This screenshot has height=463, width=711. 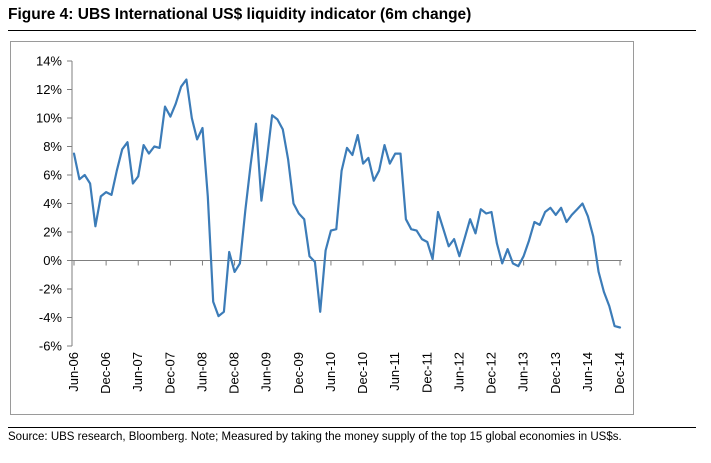 What do you see at coordinates (51, 317) in the screenshot?
I see `y-tick-label: -4%` at bounding box center [51, 317].